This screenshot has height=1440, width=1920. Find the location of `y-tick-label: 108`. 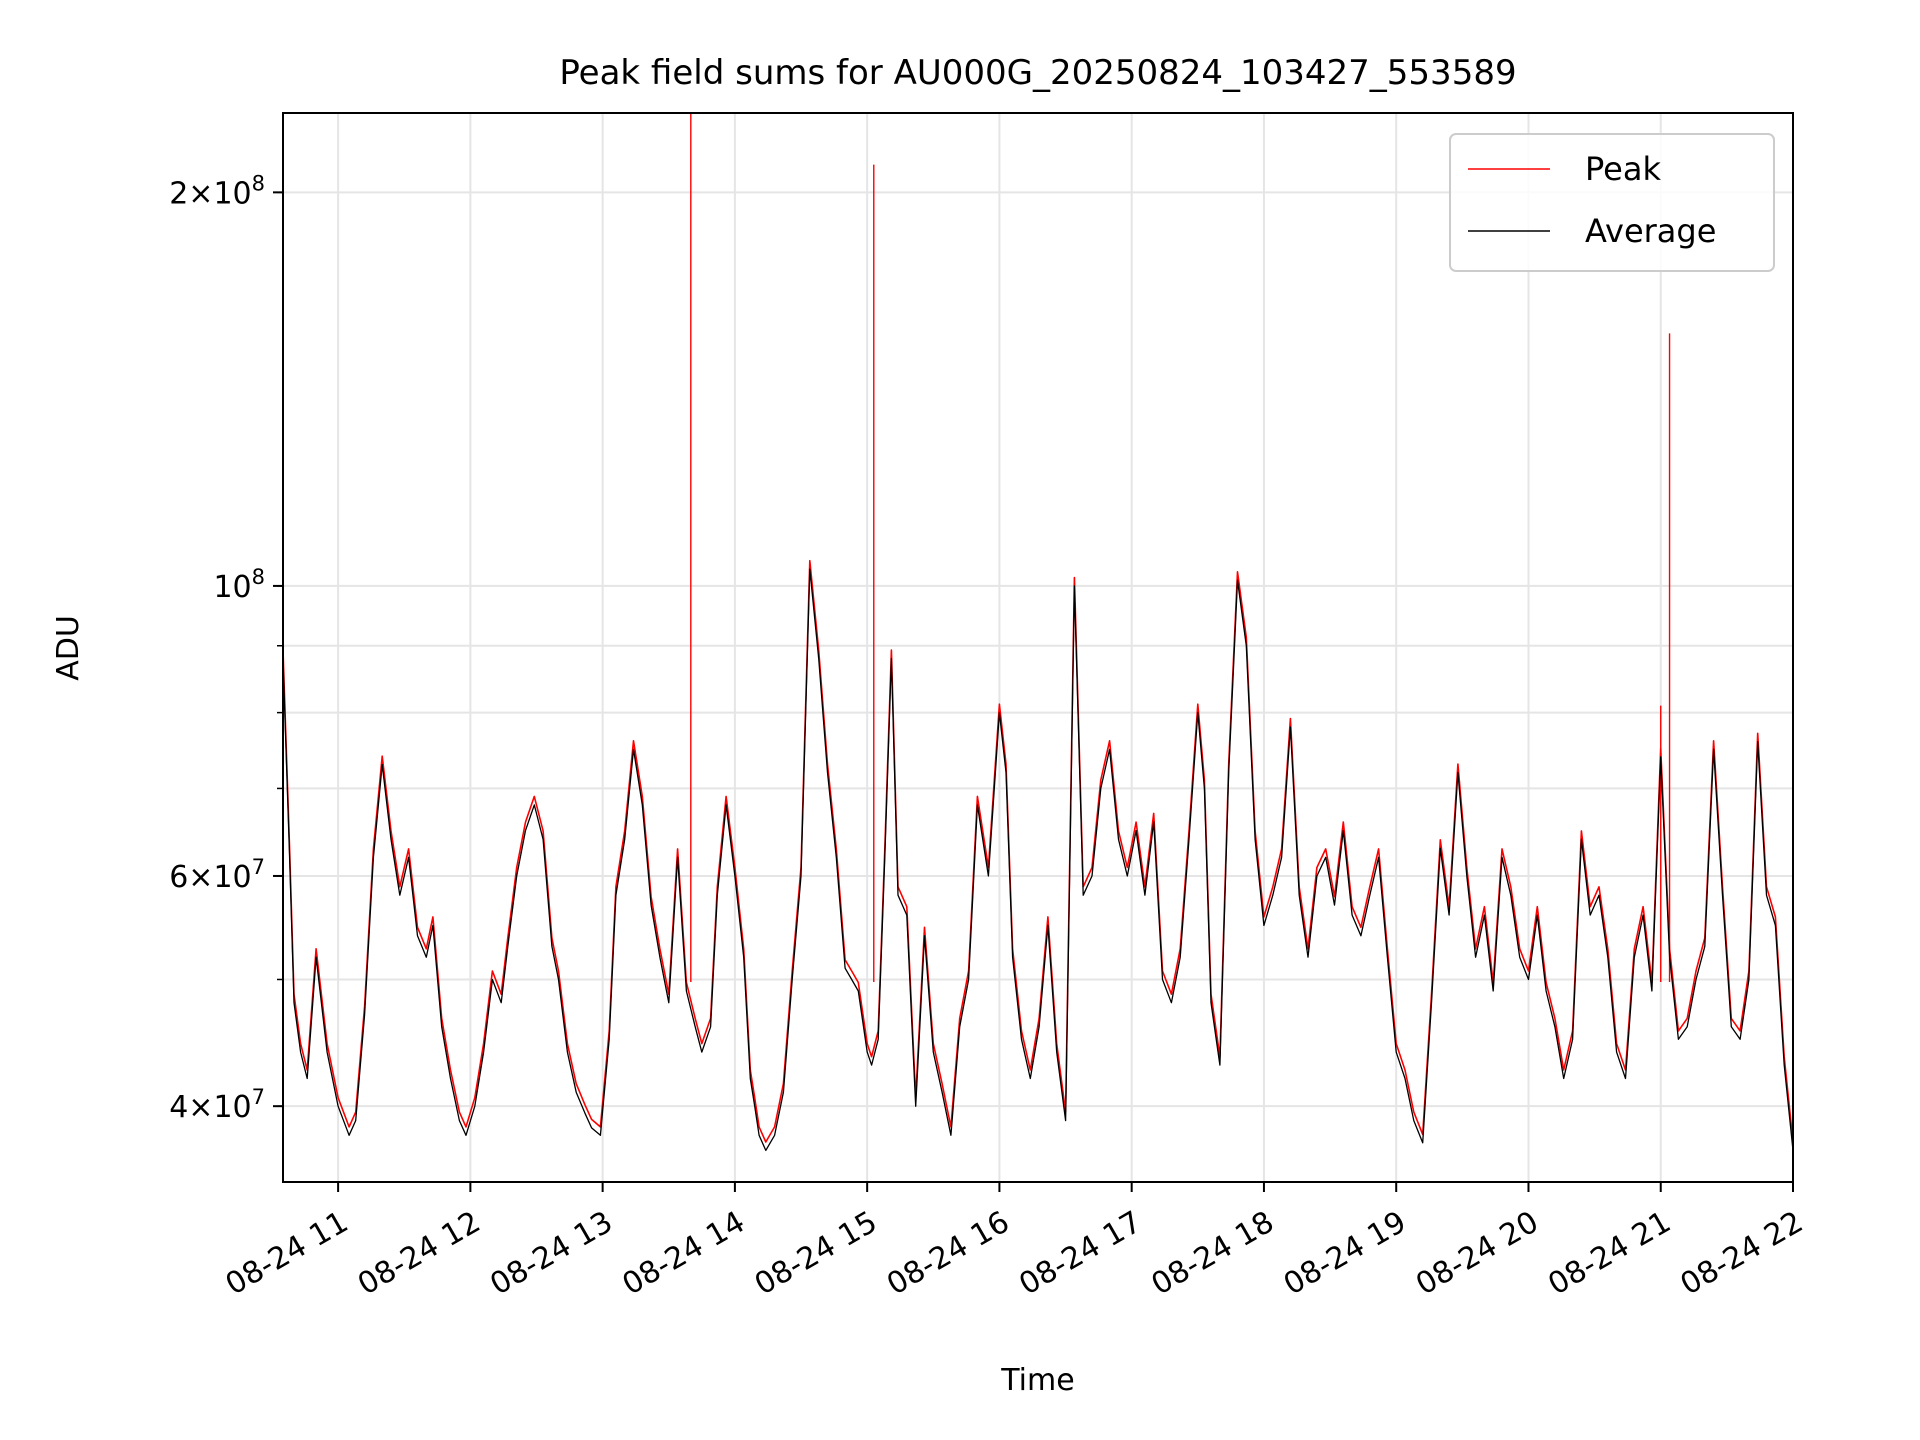

y-tick-label: 108 is located at coordinates (239, 585).